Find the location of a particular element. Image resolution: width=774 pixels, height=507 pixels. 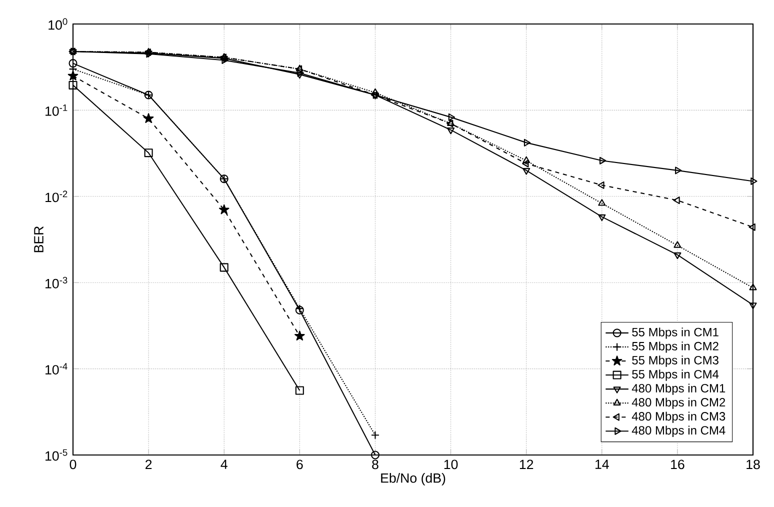

x-tick-label: 2 is located at coordinates (149, 465).